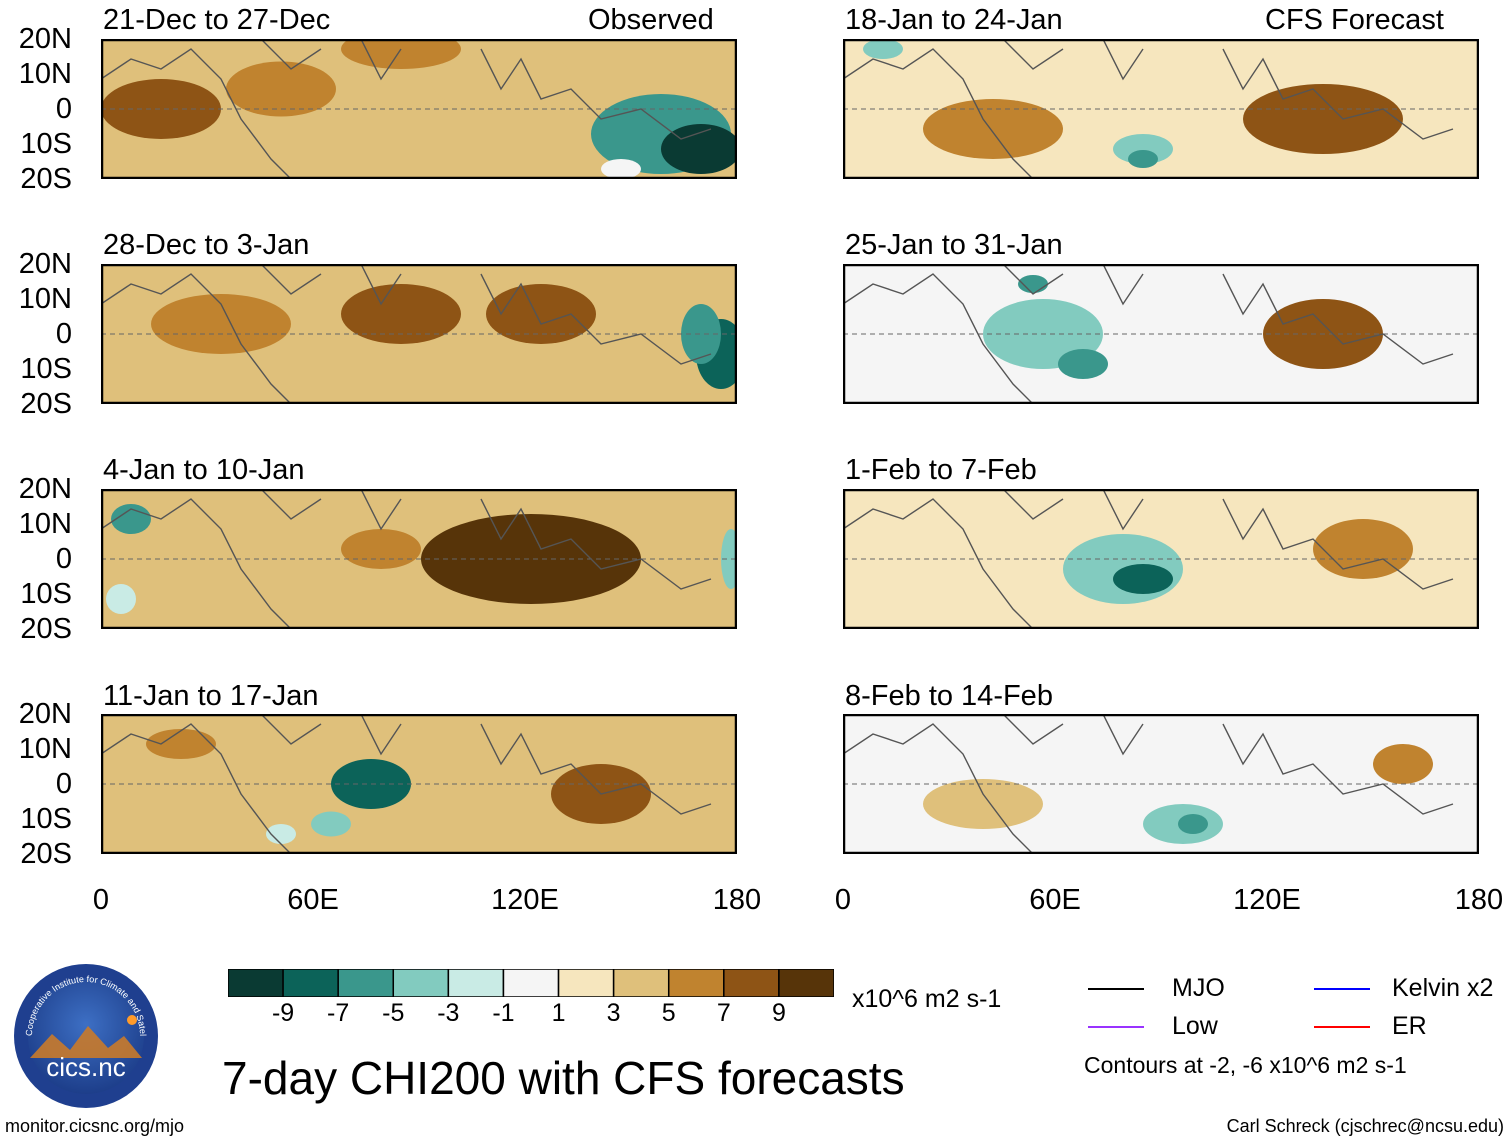 This screenshot has height=1142, width=1510. I want to click on lon-tick-left-60e: 60E, so click(313, 900).